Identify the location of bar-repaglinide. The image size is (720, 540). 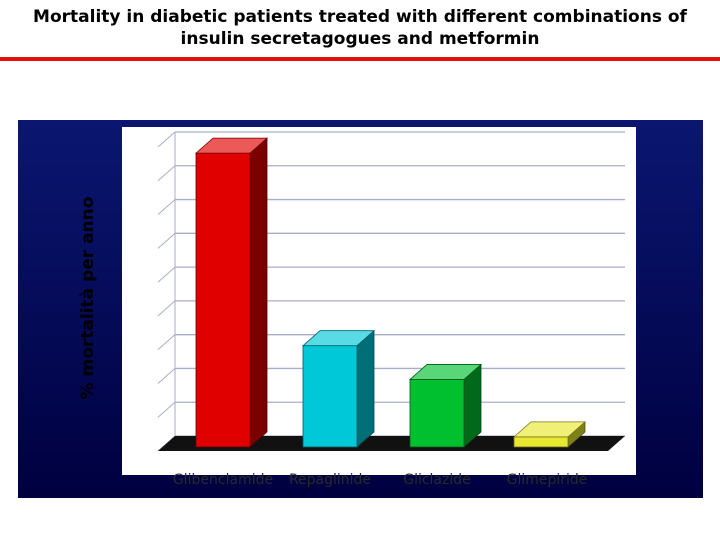
(338, 388).